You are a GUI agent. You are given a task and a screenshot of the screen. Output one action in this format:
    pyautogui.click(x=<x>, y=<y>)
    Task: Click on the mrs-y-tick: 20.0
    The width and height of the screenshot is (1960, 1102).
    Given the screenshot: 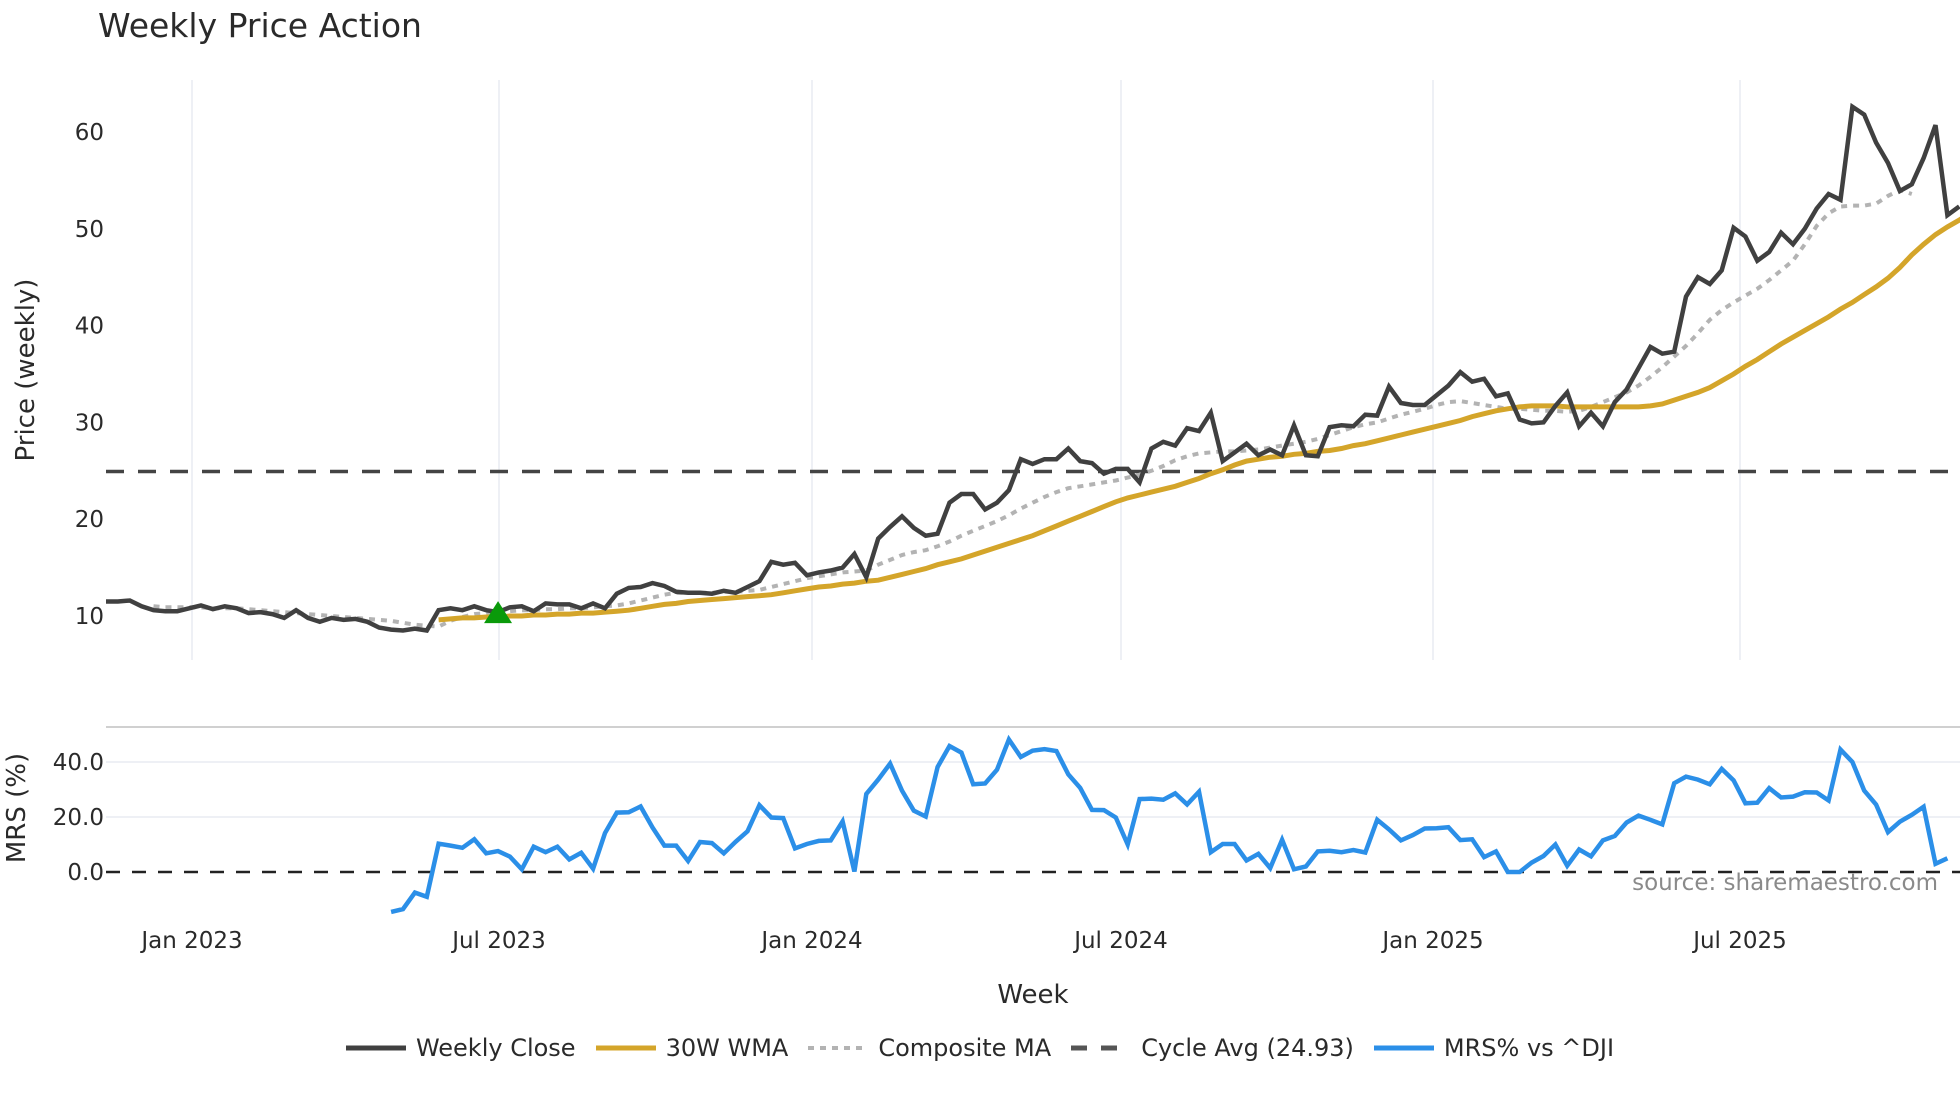 What is the action you would take?
    pyautogui.click(x=78, y=818)
    